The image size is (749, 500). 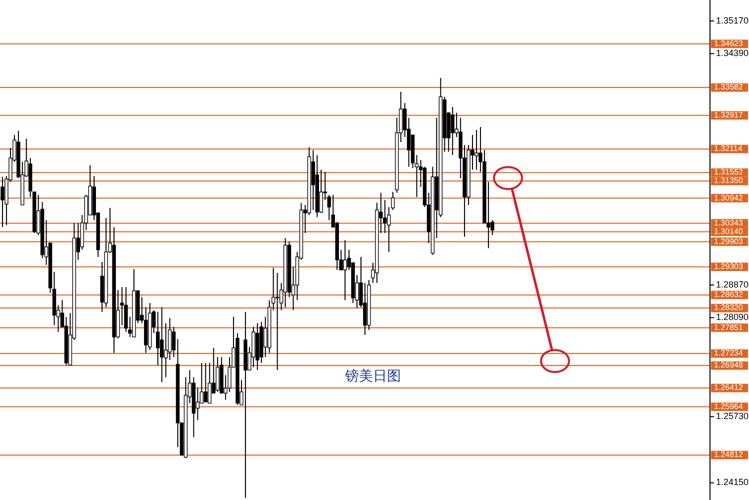 I want to click on y-tick-label: 1.24150, so click(x=732, y=482).